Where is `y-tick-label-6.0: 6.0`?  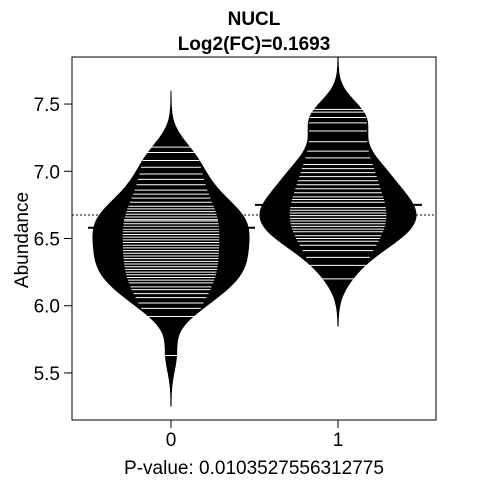 y-tick-label-6.0: 6.0 is located at coordinates (47, 307).